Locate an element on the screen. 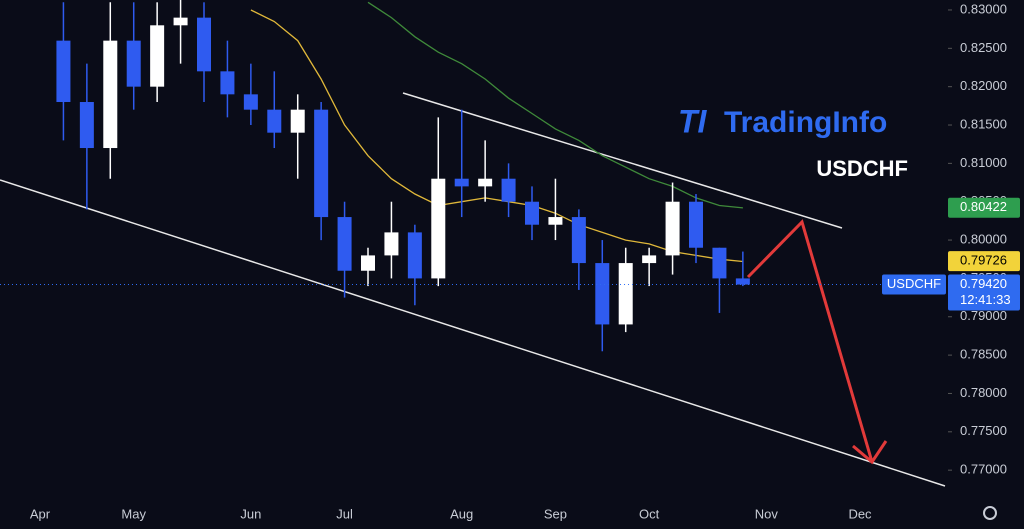 The width and height of the screenshot is (1024, 529). x-tick-label: Jul is located at coordinates (344, 513).